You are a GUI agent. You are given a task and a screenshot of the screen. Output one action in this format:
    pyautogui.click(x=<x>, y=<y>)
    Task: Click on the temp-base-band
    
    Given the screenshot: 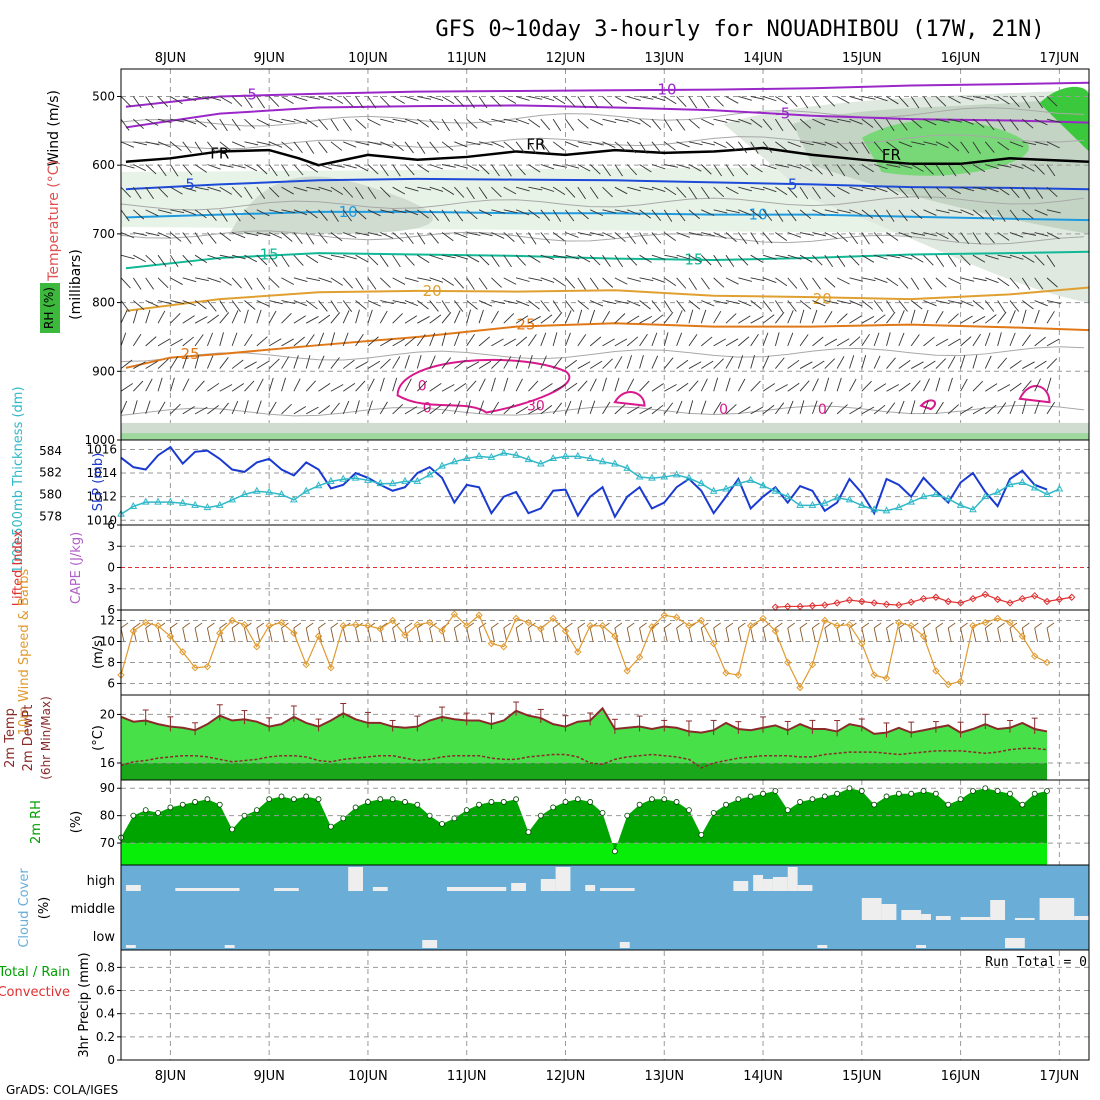 What is the action you would take?
    pyautogui.click(x=584, y=771)
    